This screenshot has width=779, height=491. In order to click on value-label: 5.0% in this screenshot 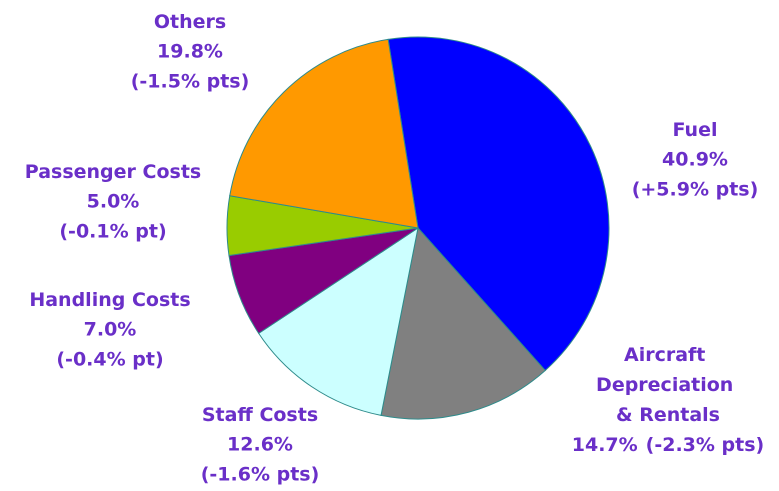, I will do `click(113, 202)`.